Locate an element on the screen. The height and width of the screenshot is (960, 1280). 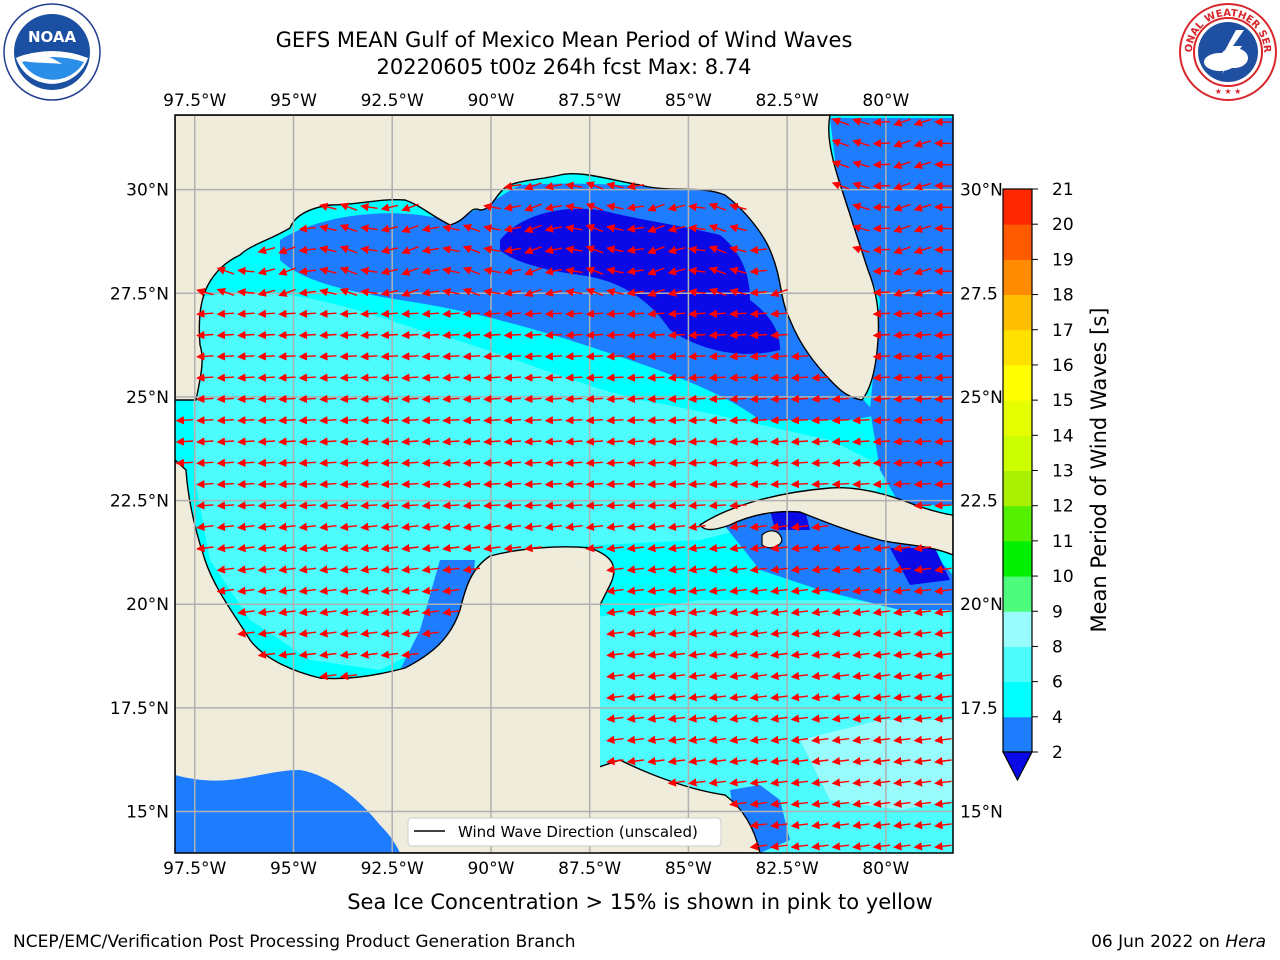
land-cuba is located at coordinates (826, 521).